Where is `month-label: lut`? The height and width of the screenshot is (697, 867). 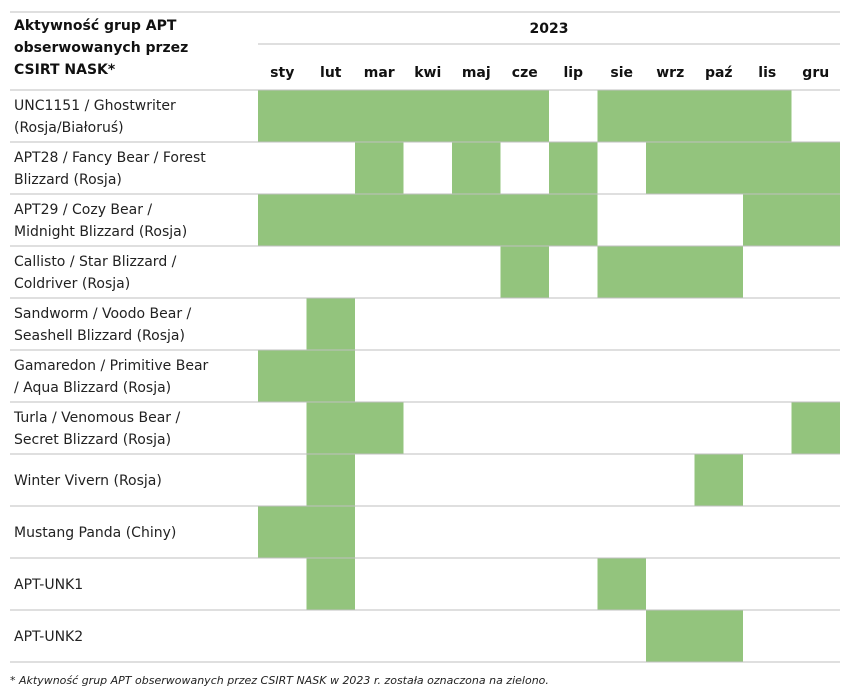
month-label: lut is located at coordinates (331, 73).